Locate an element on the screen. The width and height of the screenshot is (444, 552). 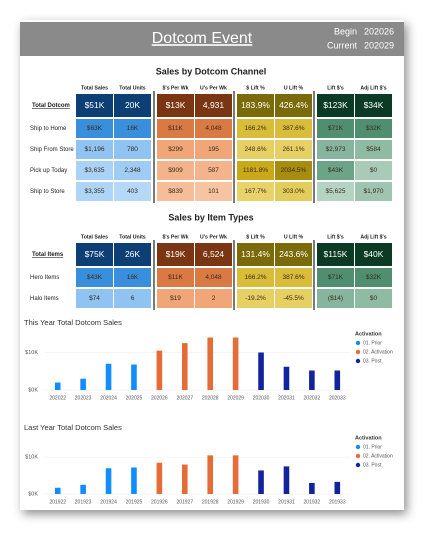
cell-value: 16K is located at coordinates (133, 277).